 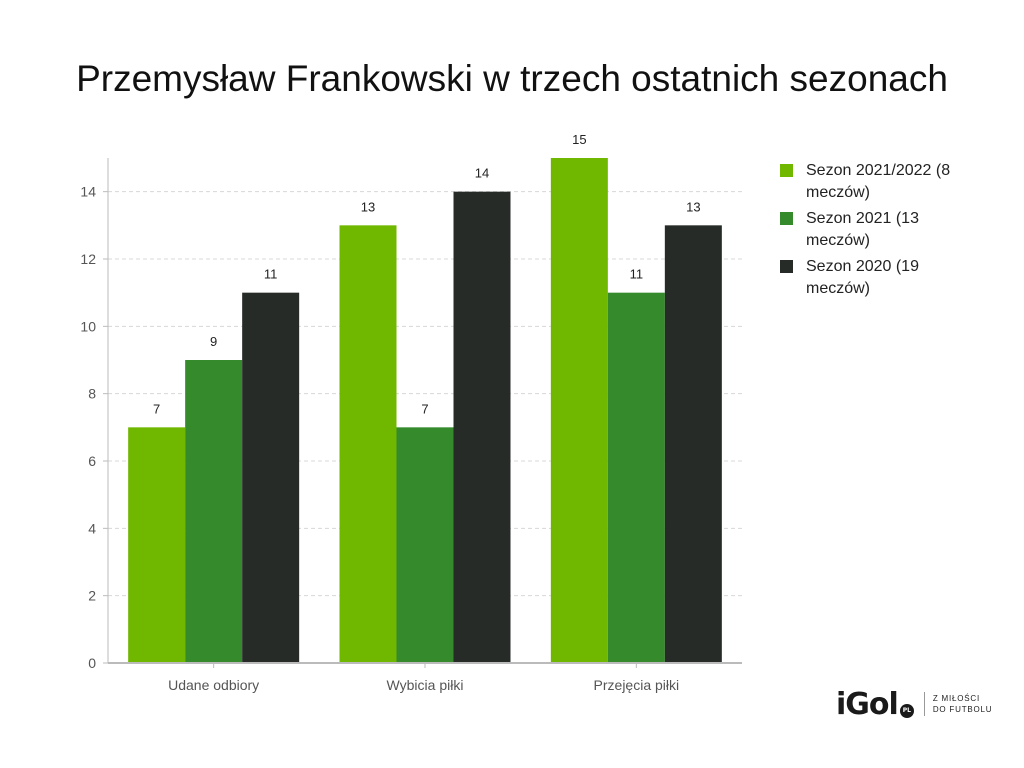 I want to click on legend-item-series-3: Sezon 2020 (19 meczów), so click(x=880, y=278).